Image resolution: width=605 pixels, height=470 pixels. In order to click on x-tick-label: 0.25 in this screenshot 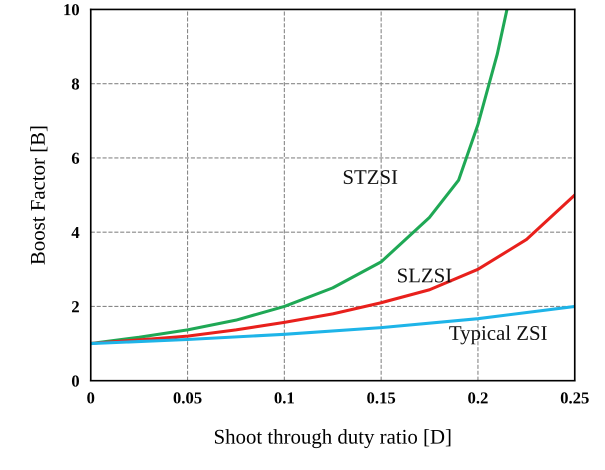, I will do `click(574, 398)`.